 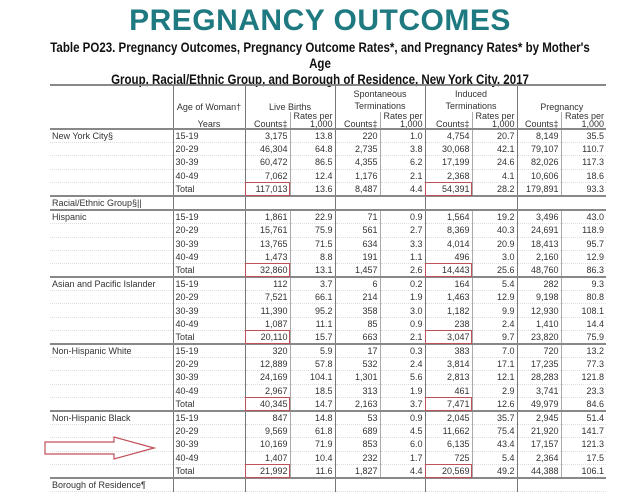 What do you see at coordinates (267, 310) in the screenshot?
I see `live-births-count: 11,390` at bounding box center [267, 310].